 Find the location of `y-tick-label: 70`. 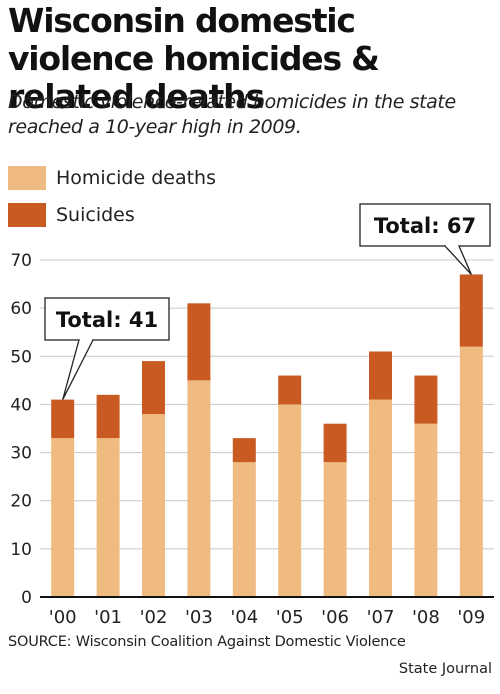

y-tick-label: 70 is located at coordinates (21, 261).